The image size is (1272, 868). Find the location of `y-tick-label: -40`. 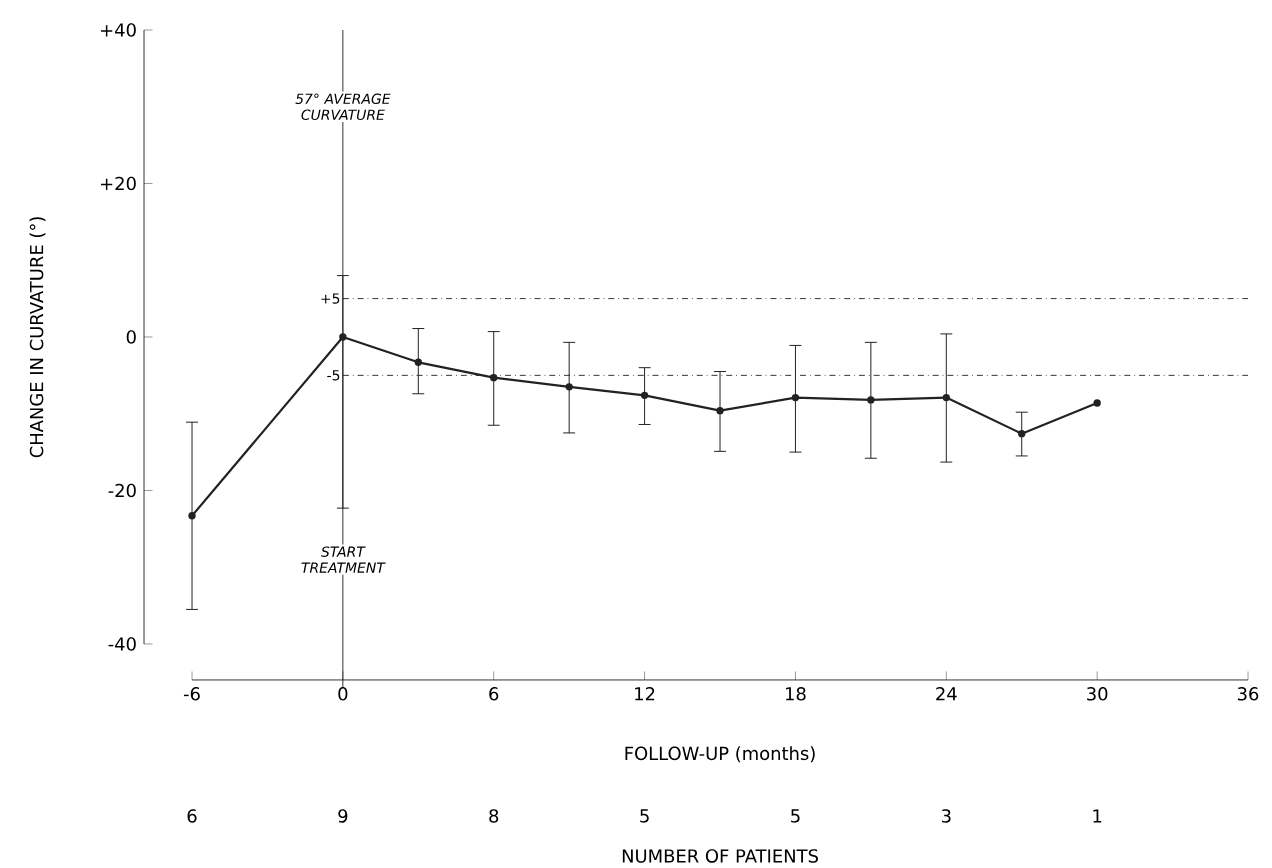

y-tick-label: -40 is located at coordinates (122, 644).